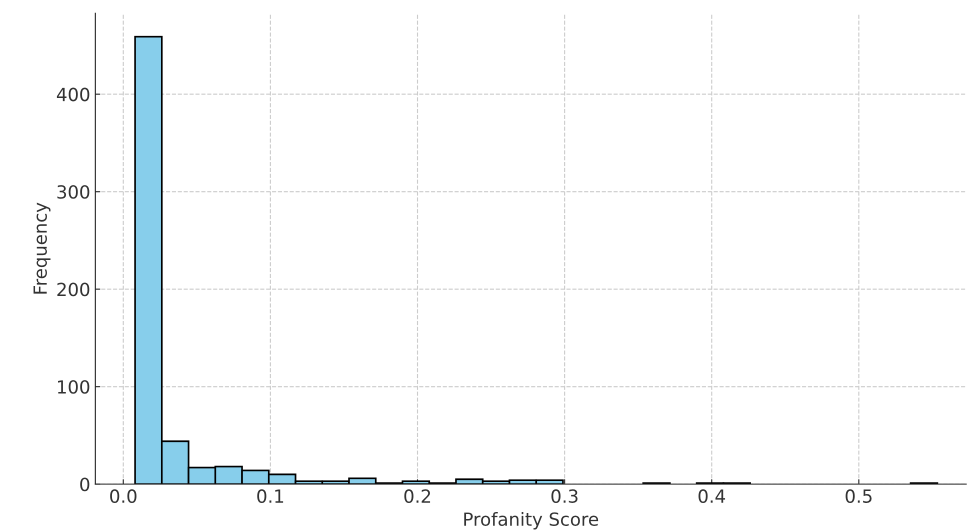  Describe the element at coordinates (74, 387) in the screenshot. I see `y-tick-label: 100` at that location.